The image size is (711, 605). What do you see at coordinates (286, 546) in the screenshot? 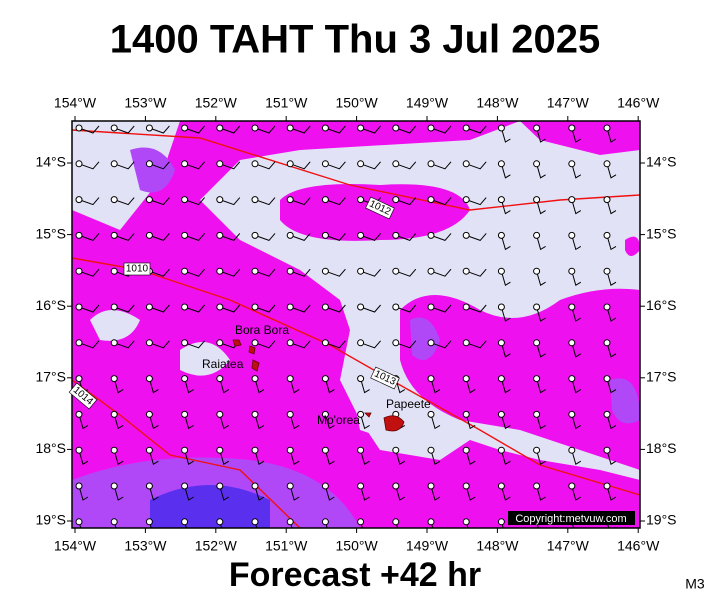
I see `lon-label: 151°W` at bounding box center [286, 546].